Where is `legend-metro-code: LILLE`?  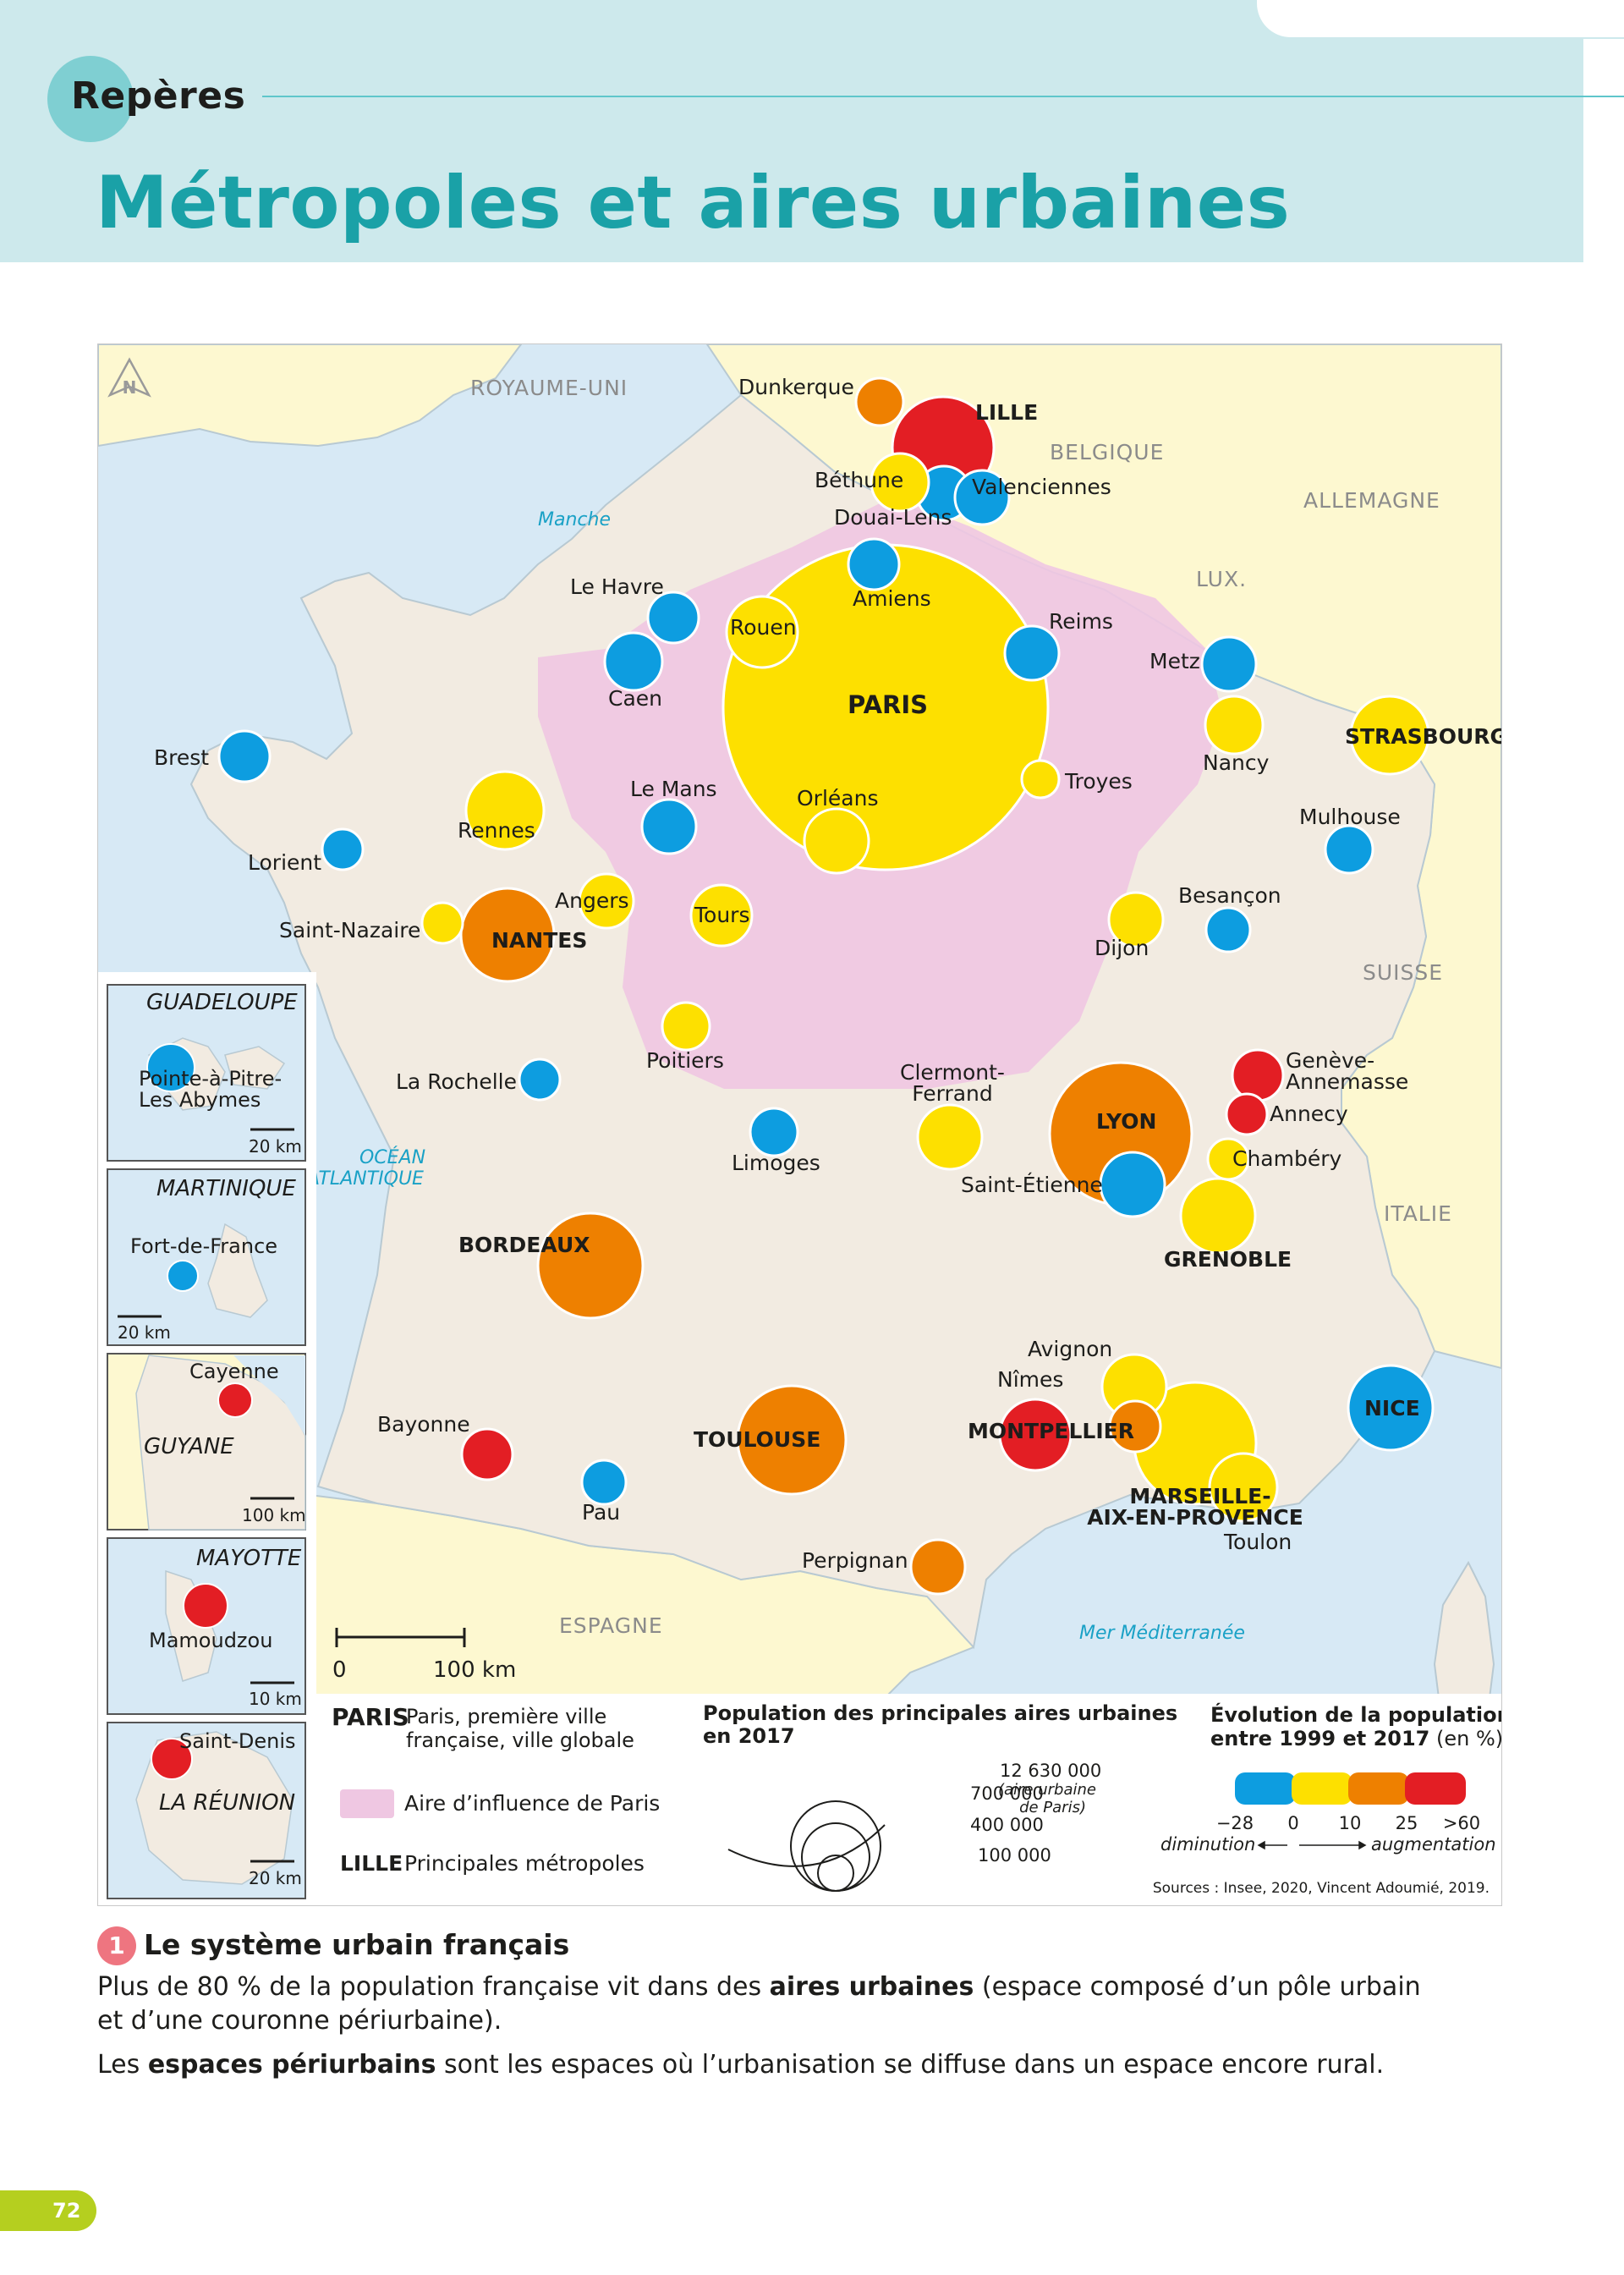
legend-metro-code: LILLE is located at coordinates (372, 1863).